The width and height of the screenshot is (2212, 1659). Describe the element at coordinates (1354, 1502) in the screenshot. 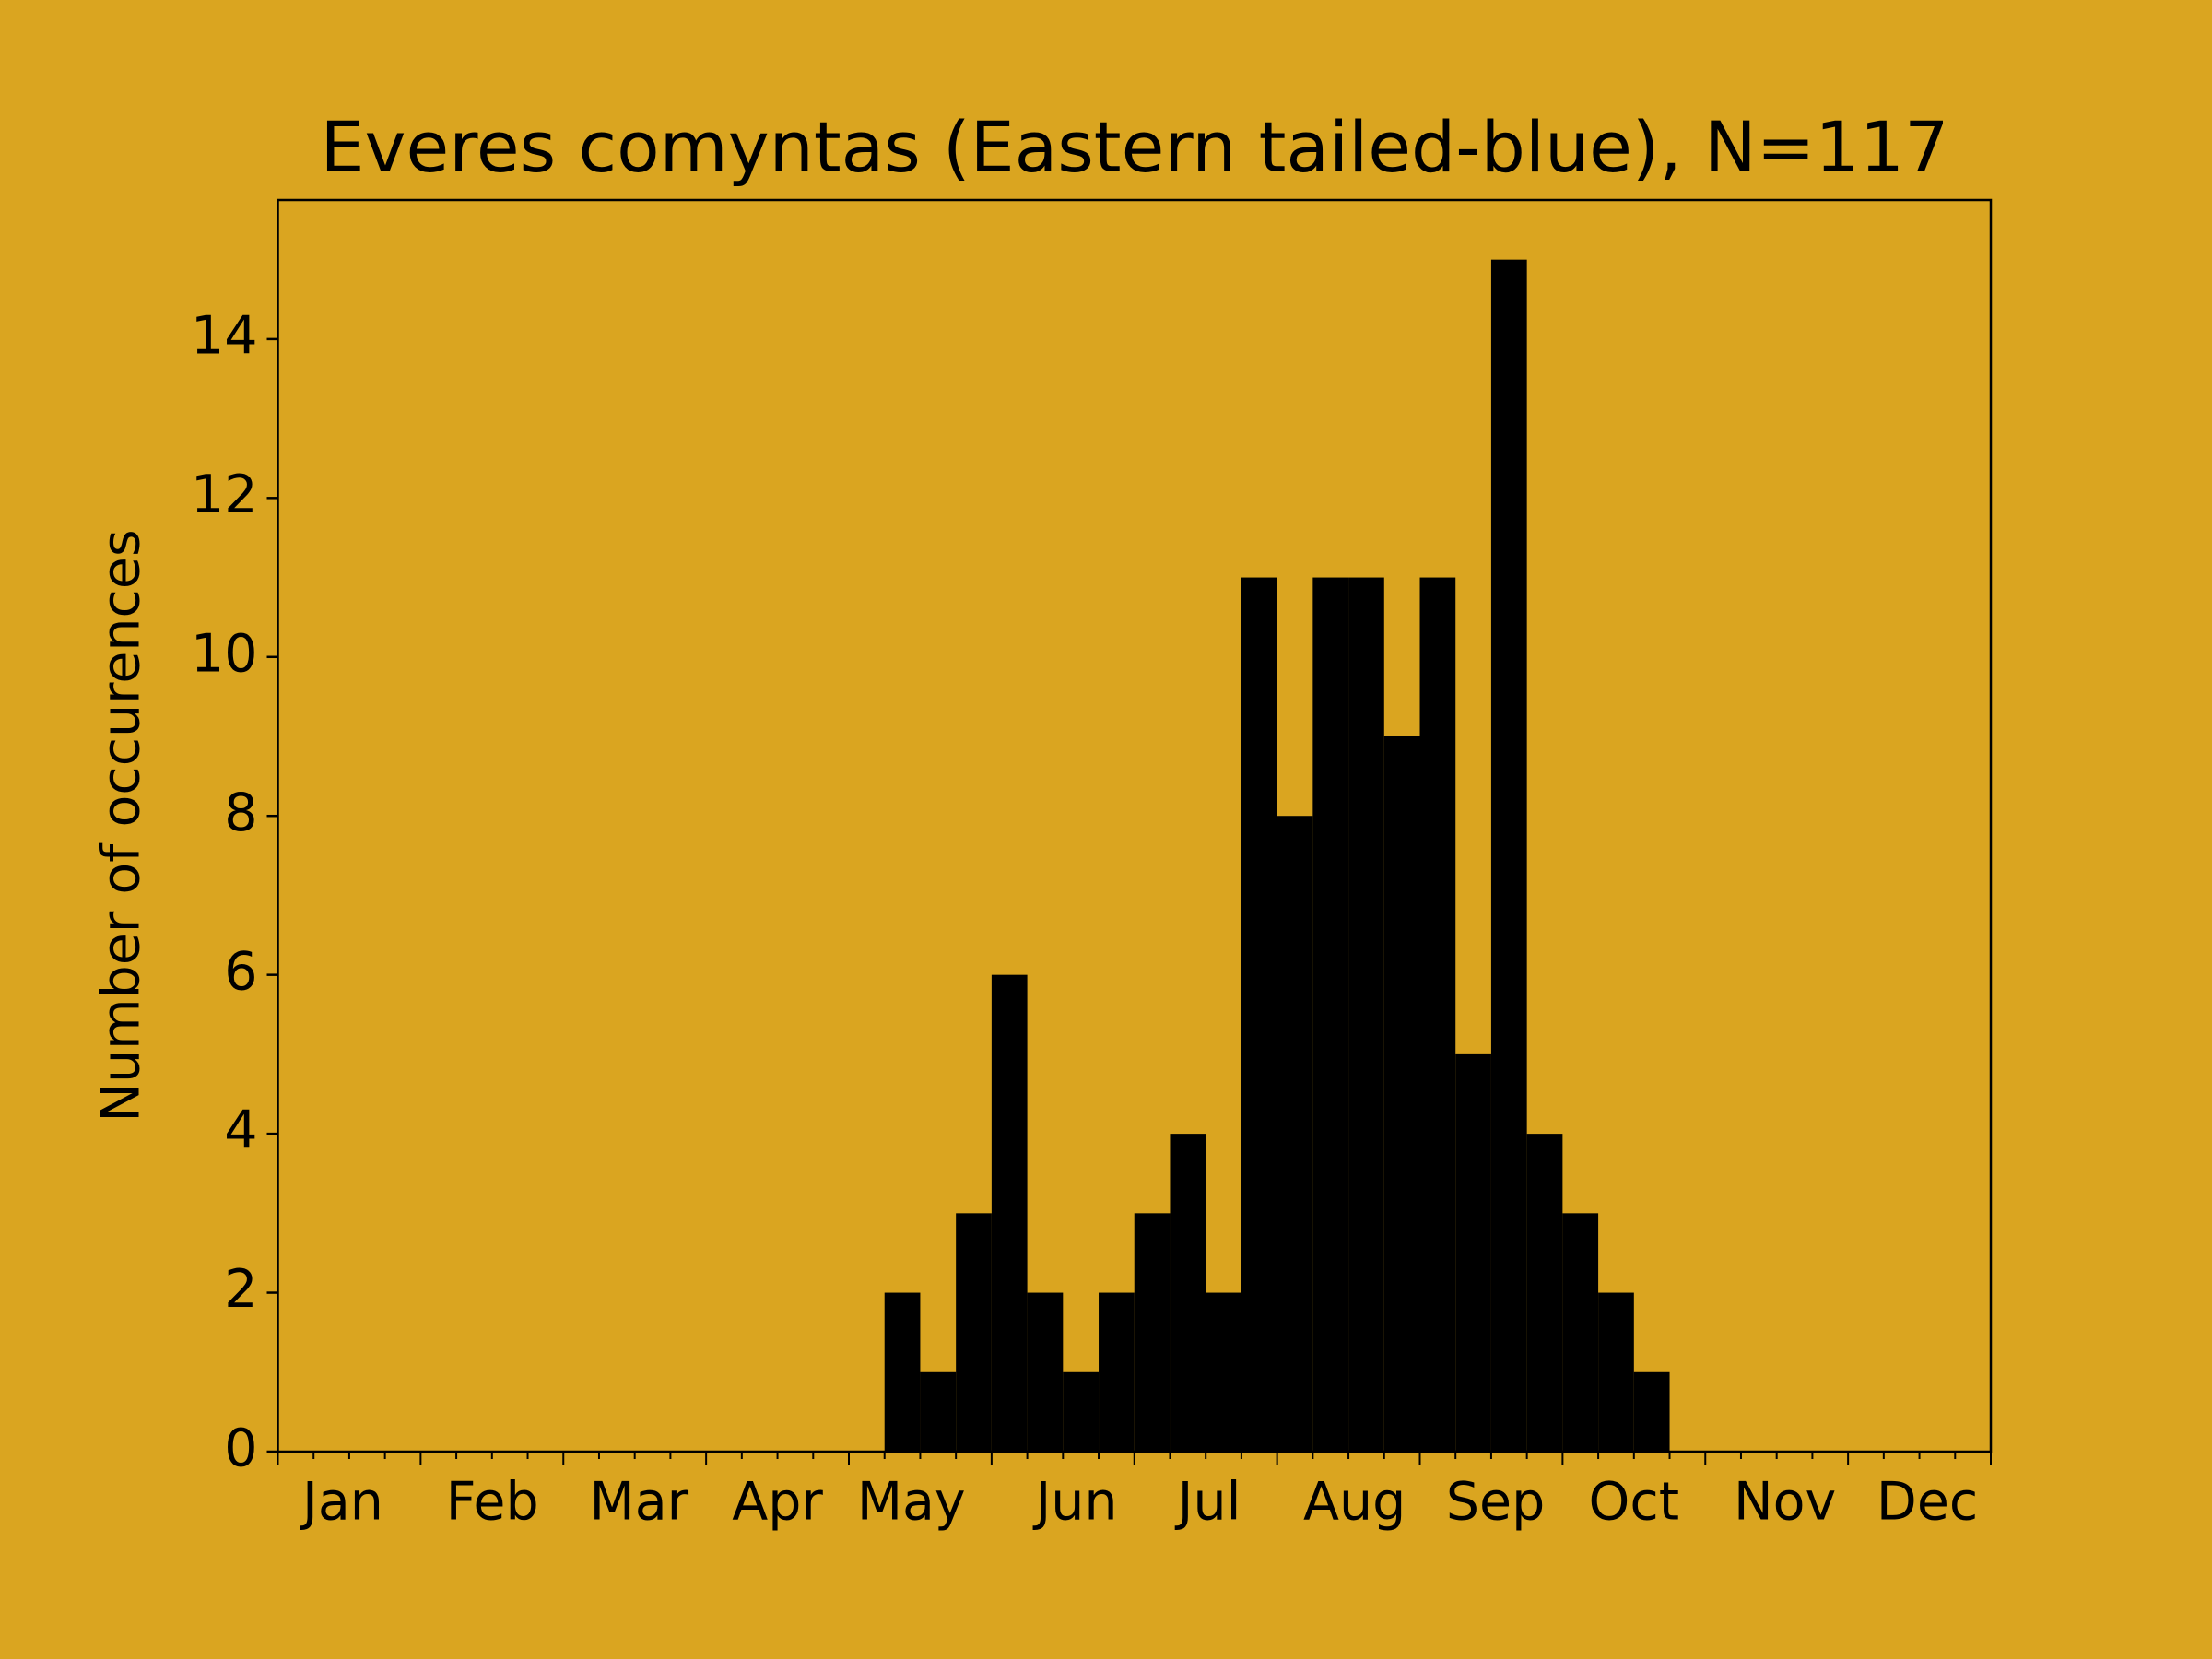

I see `x-tick-label: Aug` at that location.